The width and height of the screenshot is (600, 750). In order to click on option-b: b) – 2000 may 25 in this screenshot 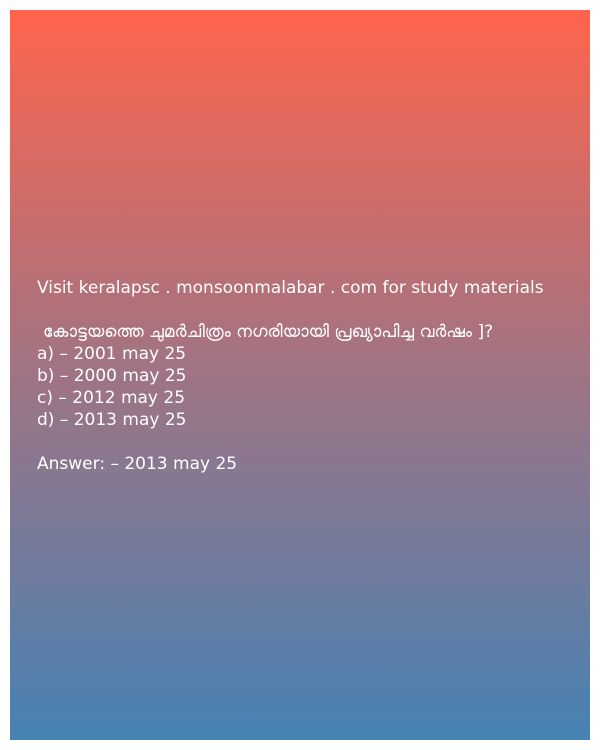, I will do `click(112, 376)`.